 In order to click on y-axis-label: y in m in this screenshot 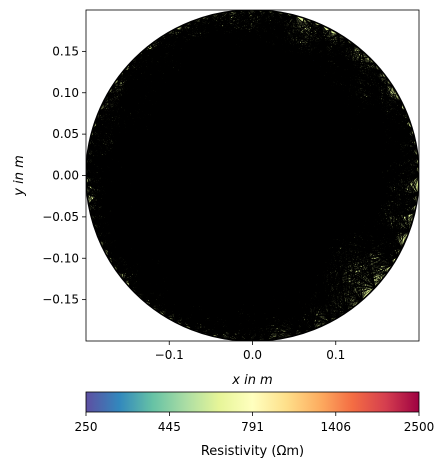, I will do `click(19, 175)`.